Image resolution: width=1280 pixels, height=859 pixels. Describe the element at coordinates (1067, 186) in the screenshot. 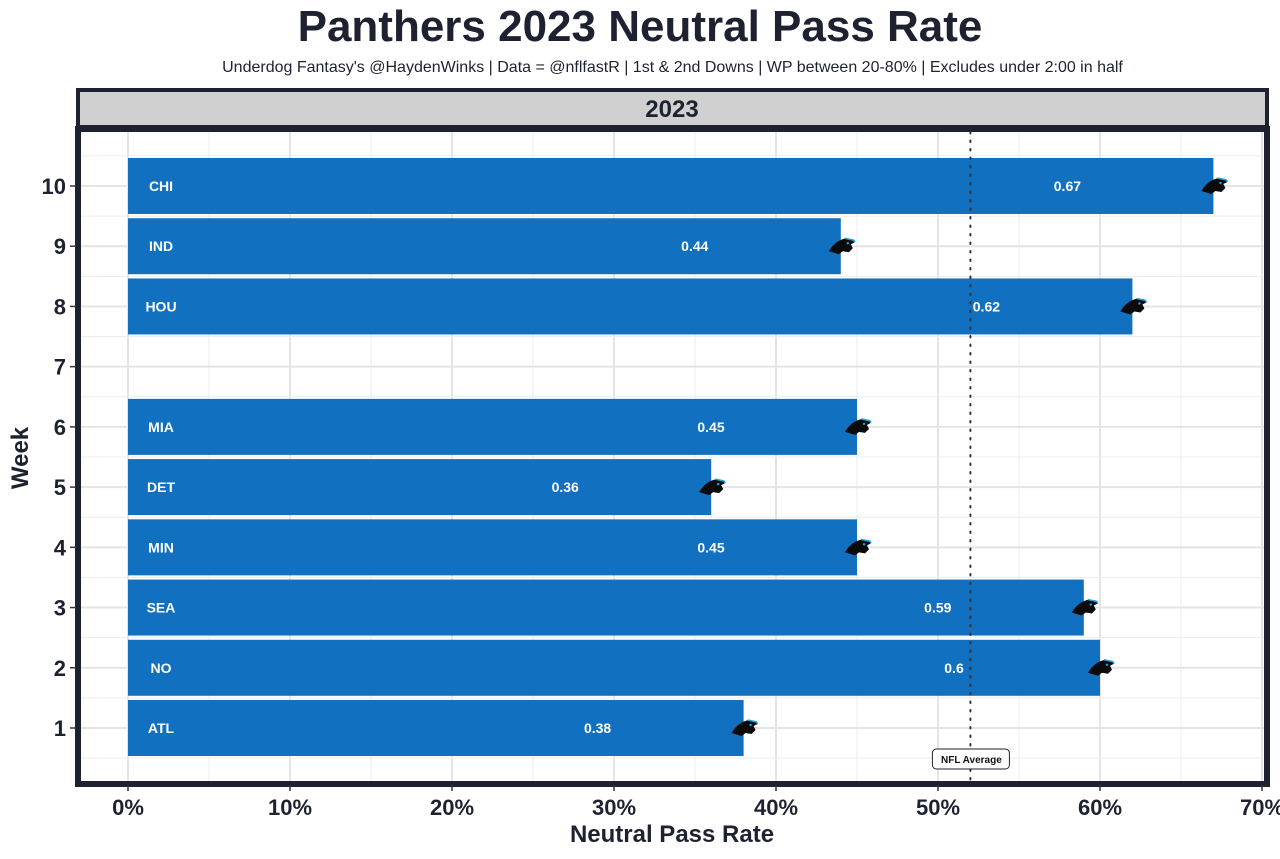

I see `bar-value-label: 0.67` at that location.